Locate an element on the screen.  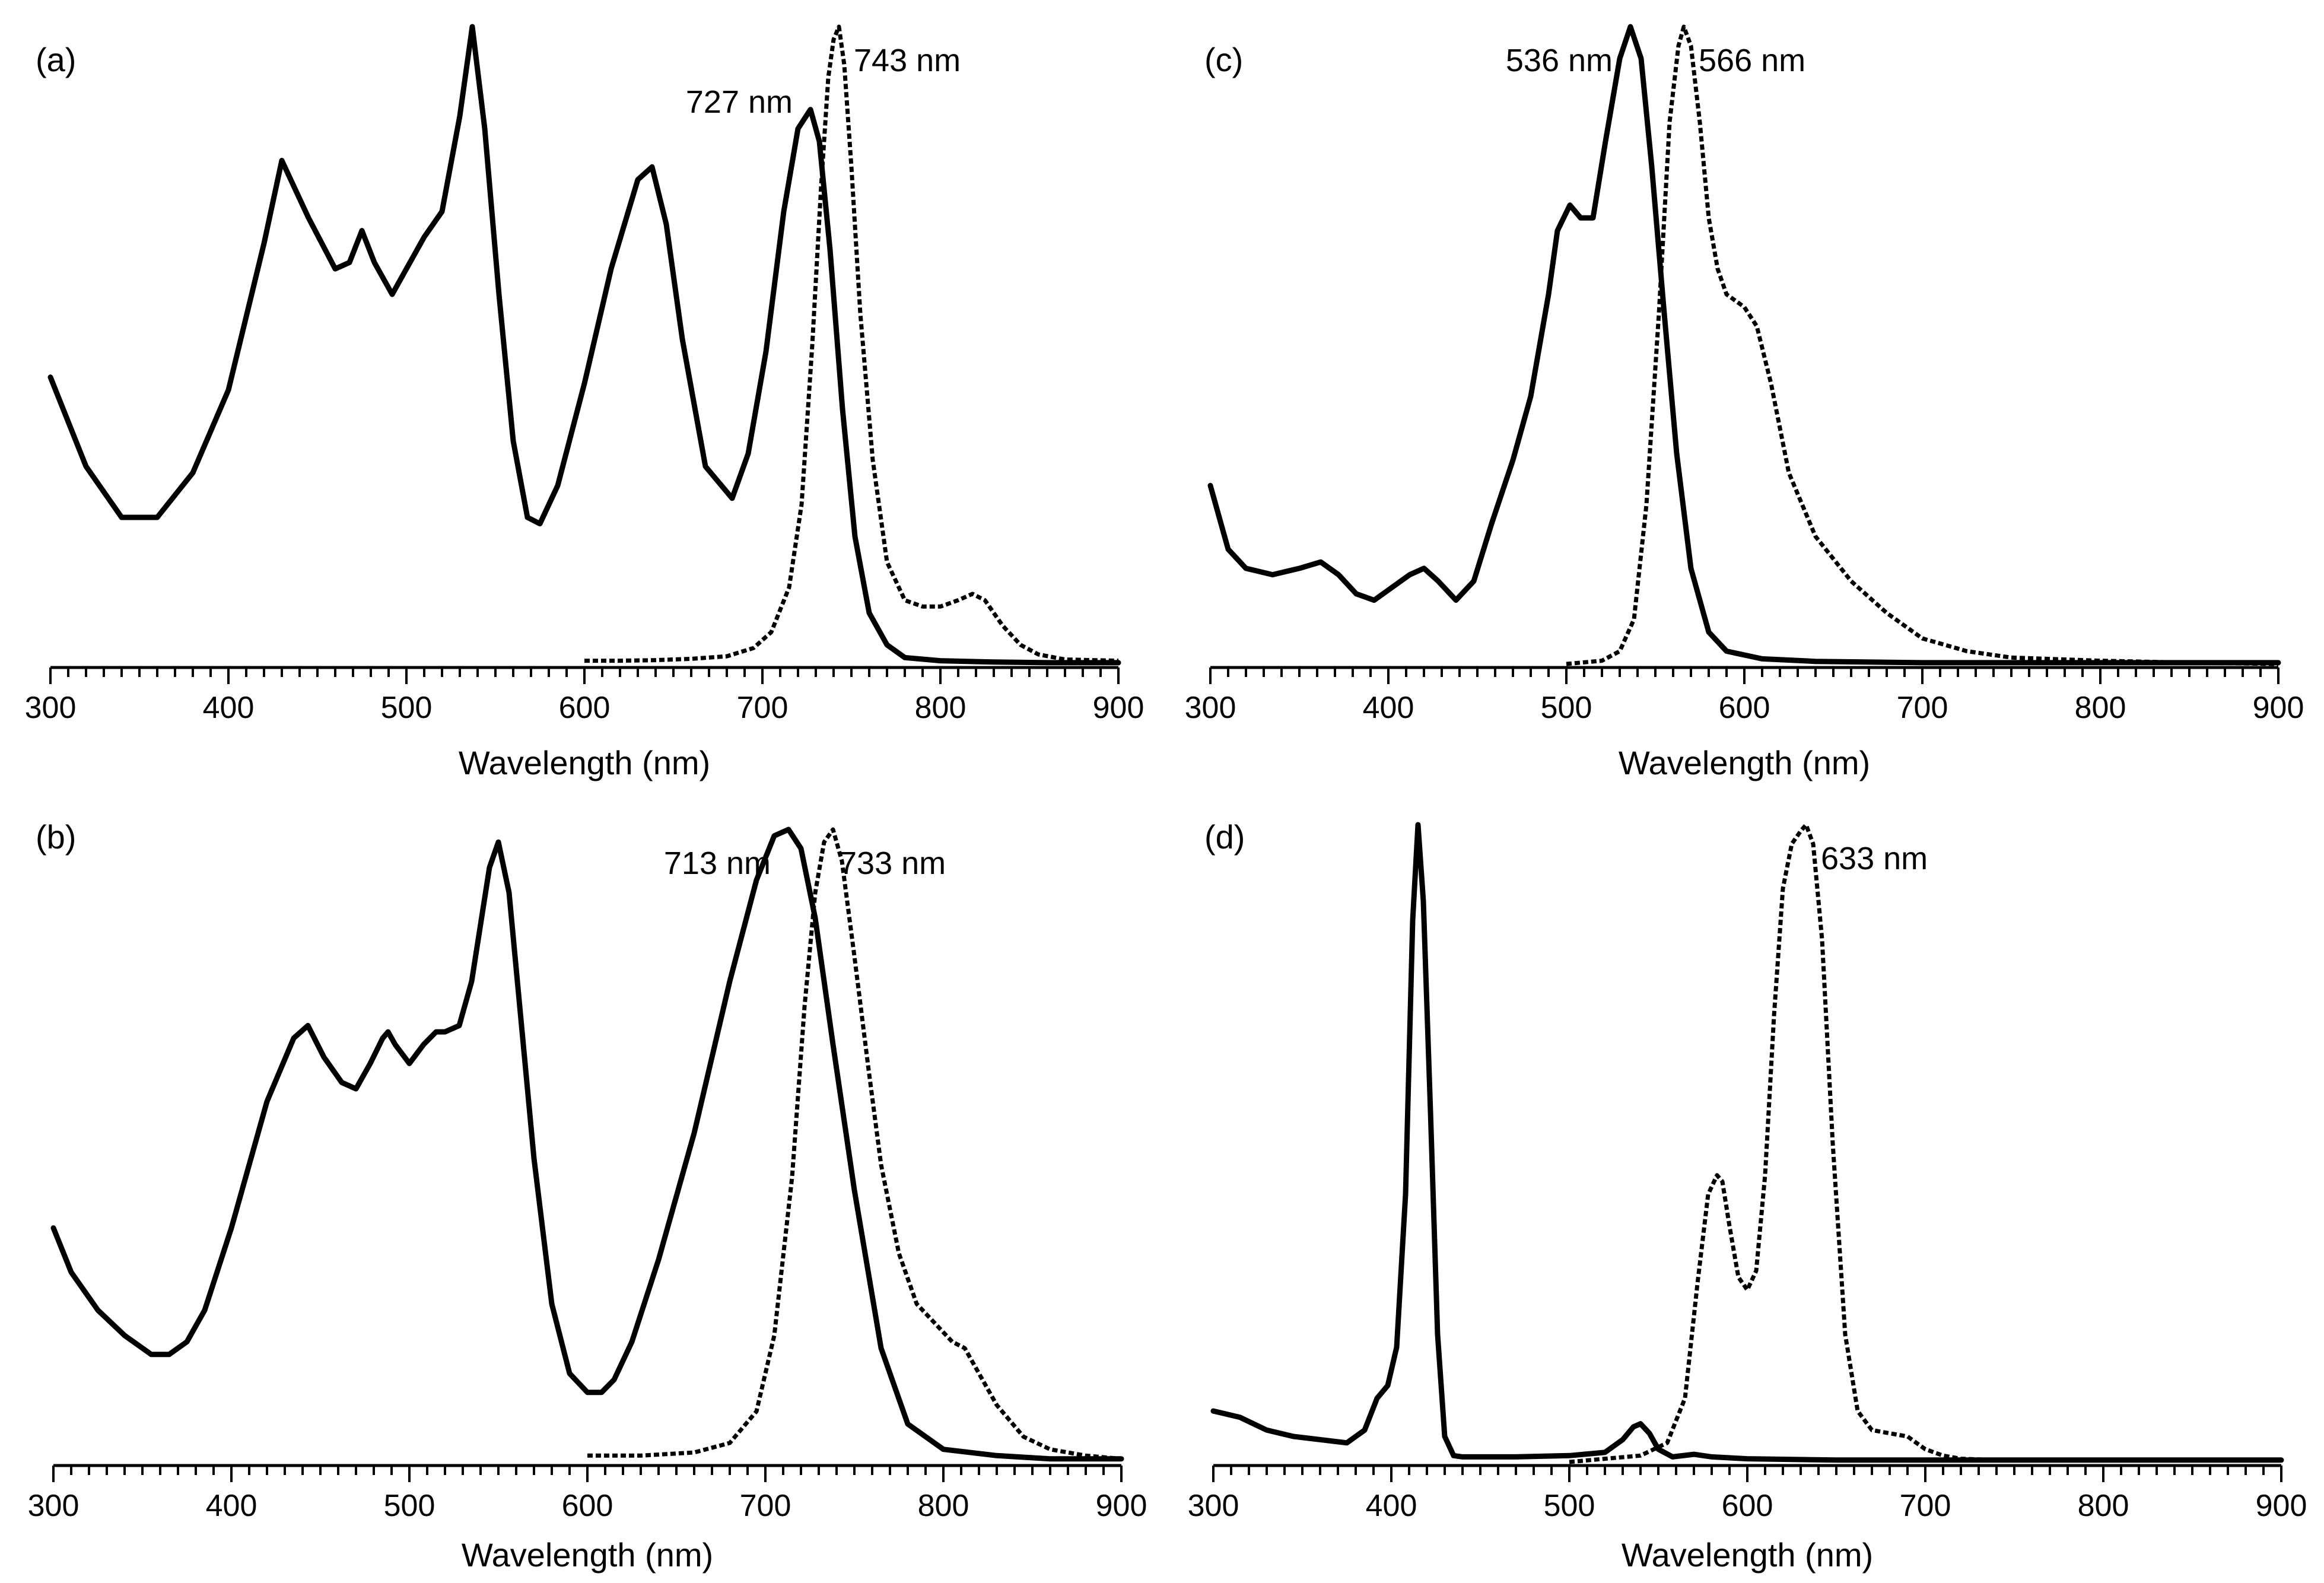
peak-annotation: 713 nm is located at coordinates (717, 863).